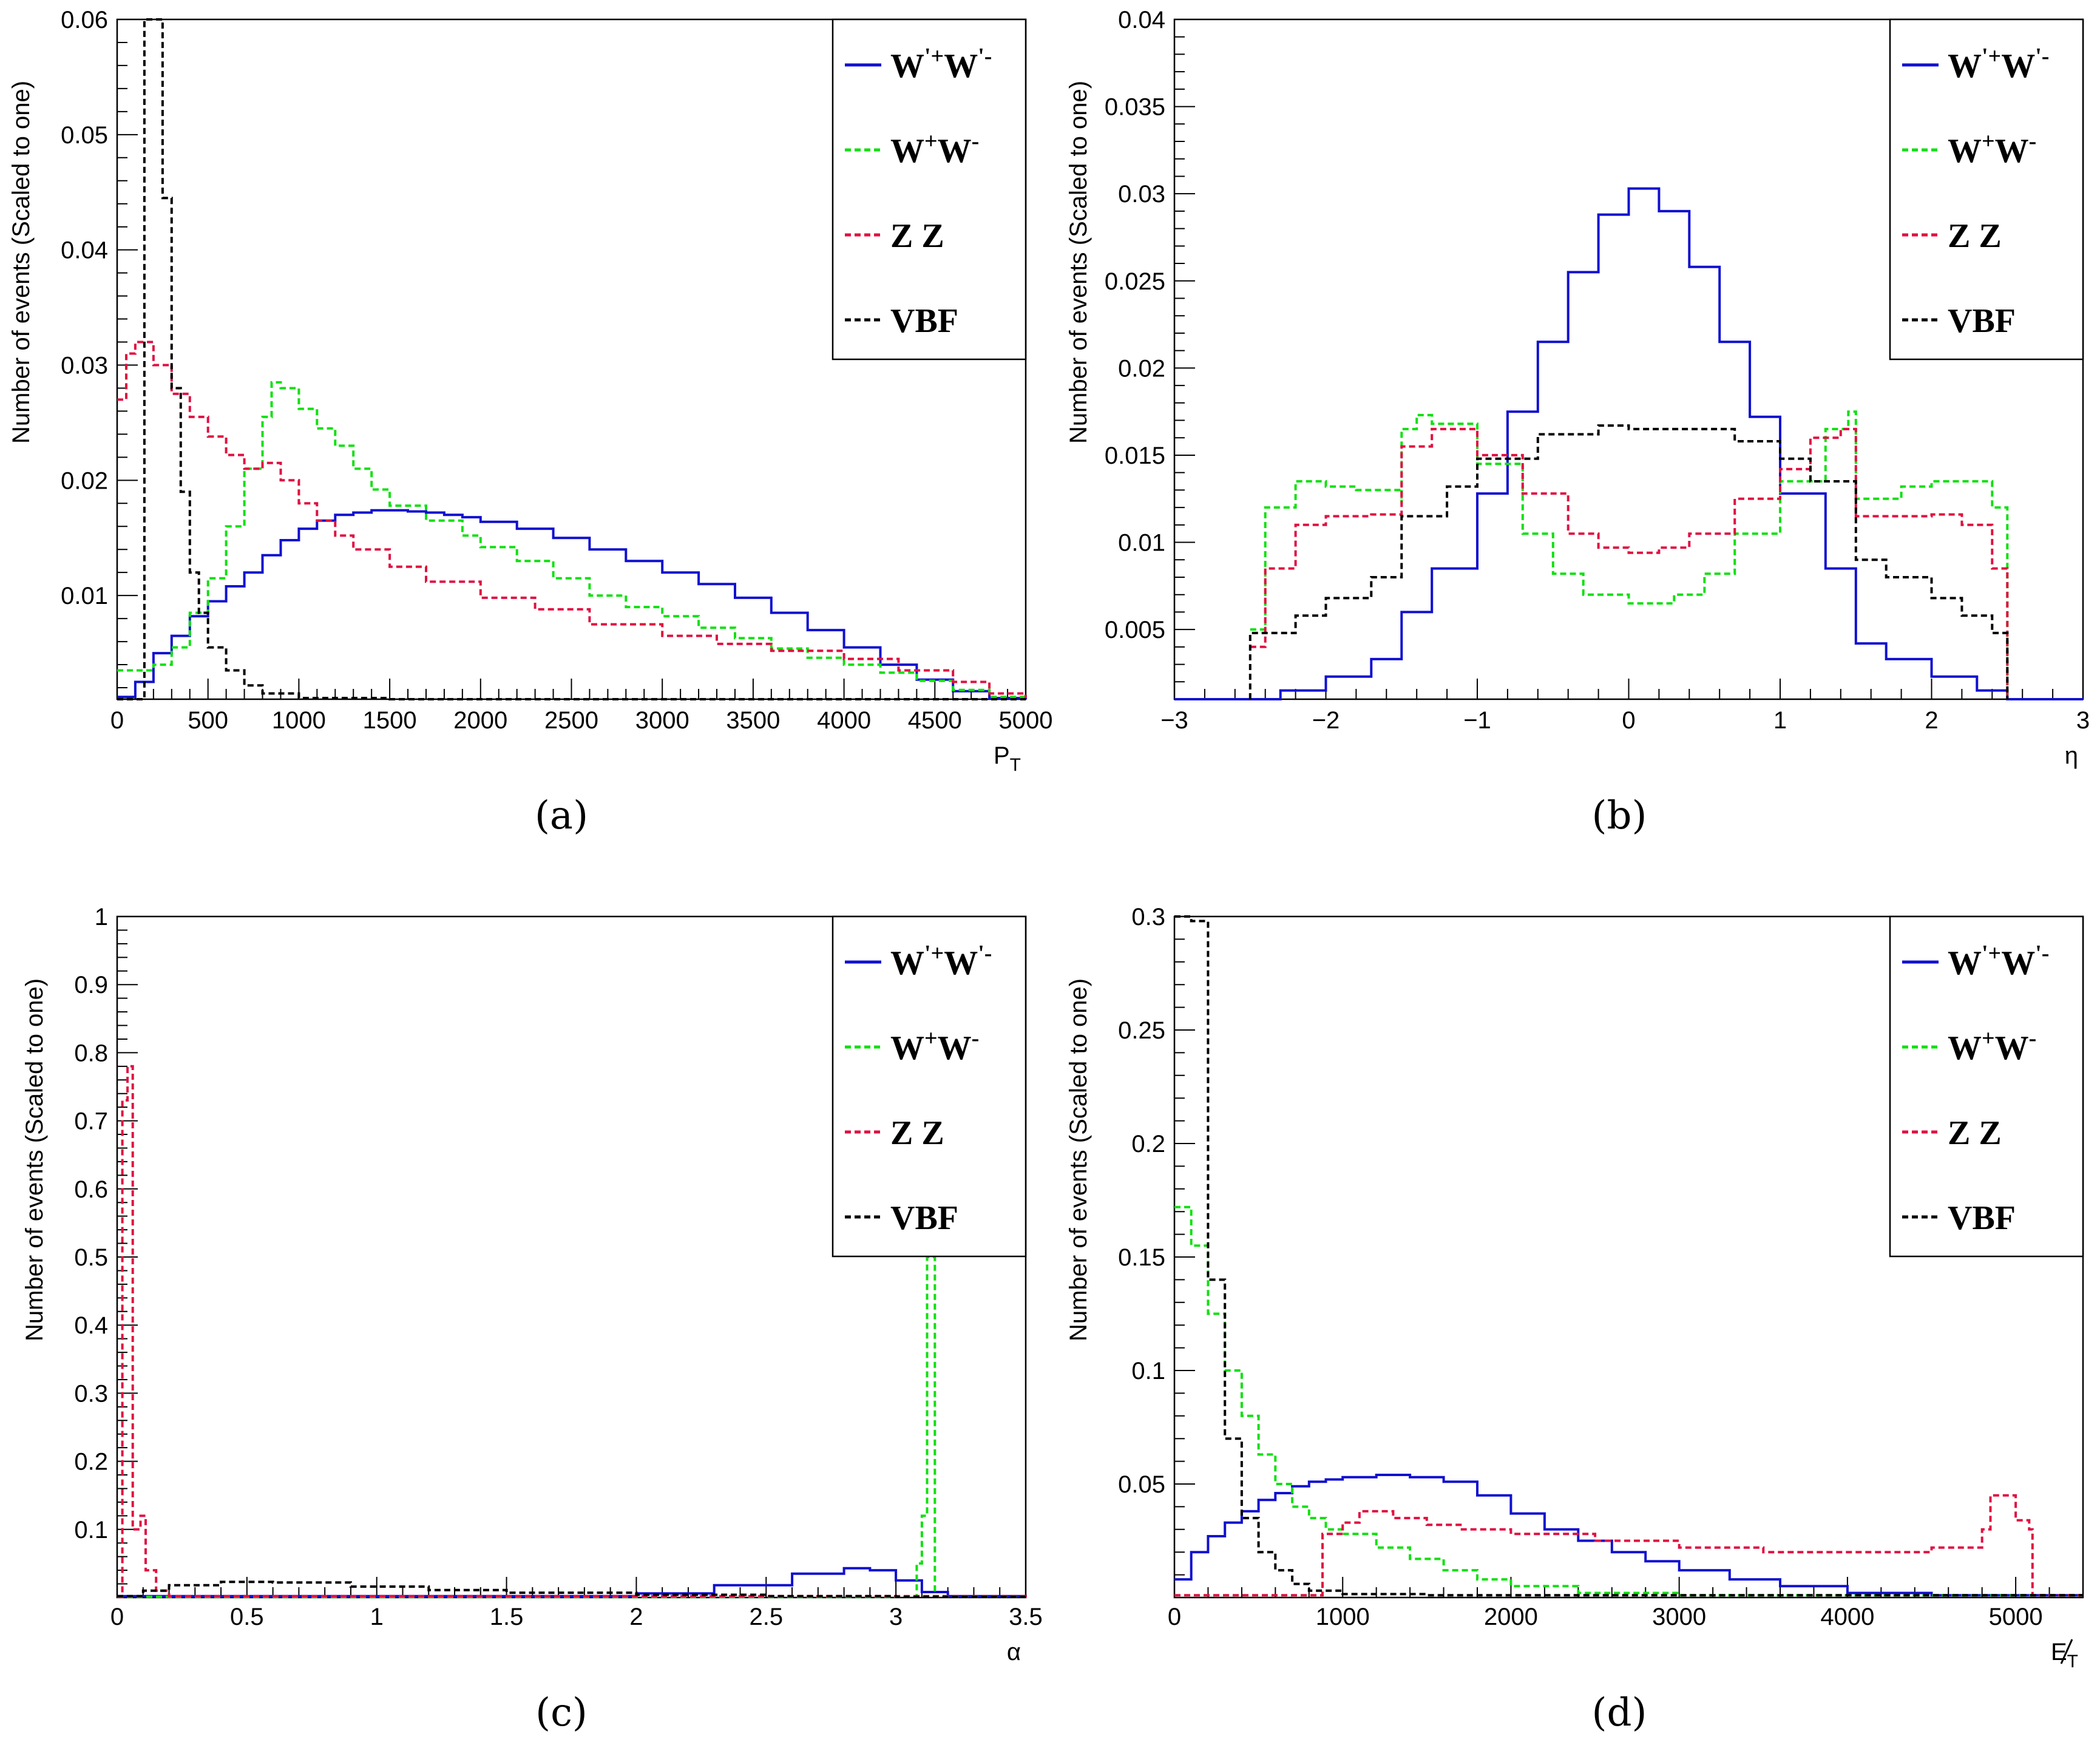 The image size is (2100, 1745). What do you see at coordinates (91, 1393) in the screenshot?
I see `y-tick-label: 0.3` at bounding box center [91, 1393].